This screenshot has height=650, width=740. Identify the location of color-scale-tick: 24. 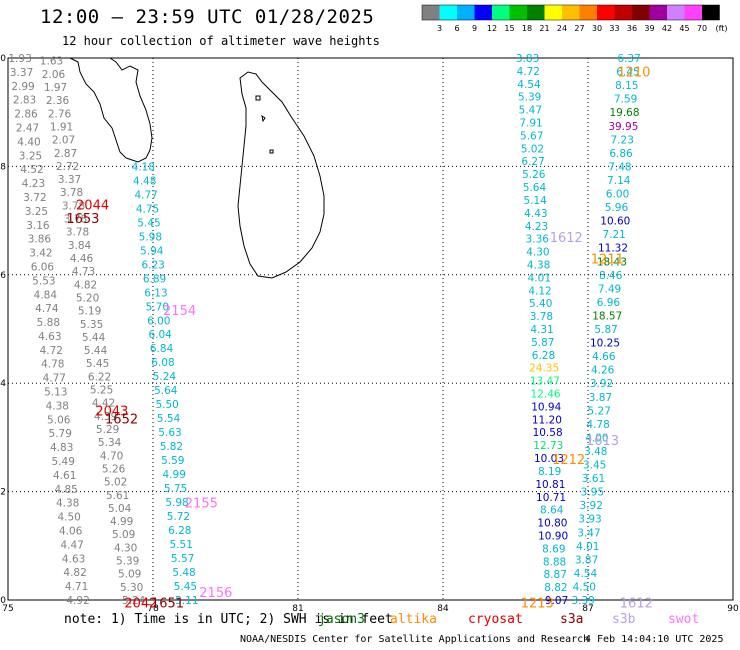
(562, 28).